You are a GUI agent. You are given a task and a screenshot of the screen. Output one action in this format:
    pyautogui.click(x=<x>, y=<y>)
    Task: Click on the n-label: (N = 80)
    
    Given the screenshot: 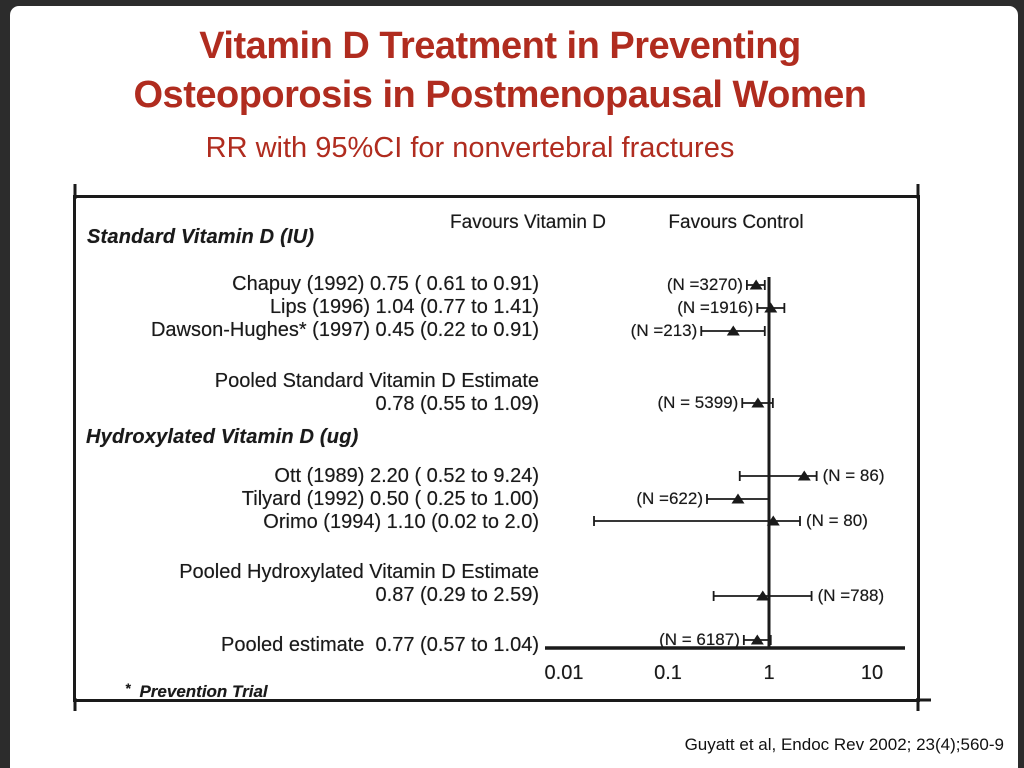 What is the action you would take?
    pyautogui.click(x=837, y=520)
    